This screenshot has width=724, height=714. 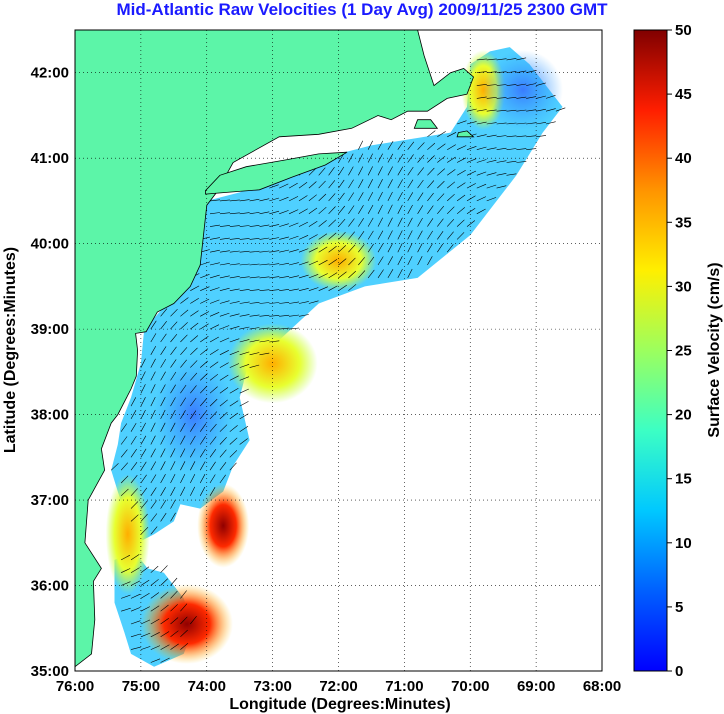 I want to click on colorbar-tick-label: 35, so click(x=683, y=222).